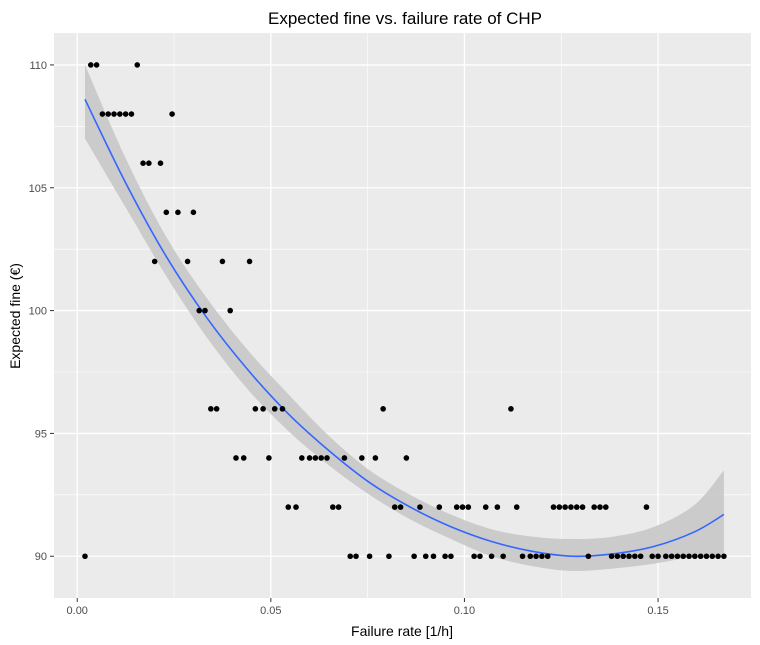  I want to click on x-tick-label: 0.00, so click(77, 611).